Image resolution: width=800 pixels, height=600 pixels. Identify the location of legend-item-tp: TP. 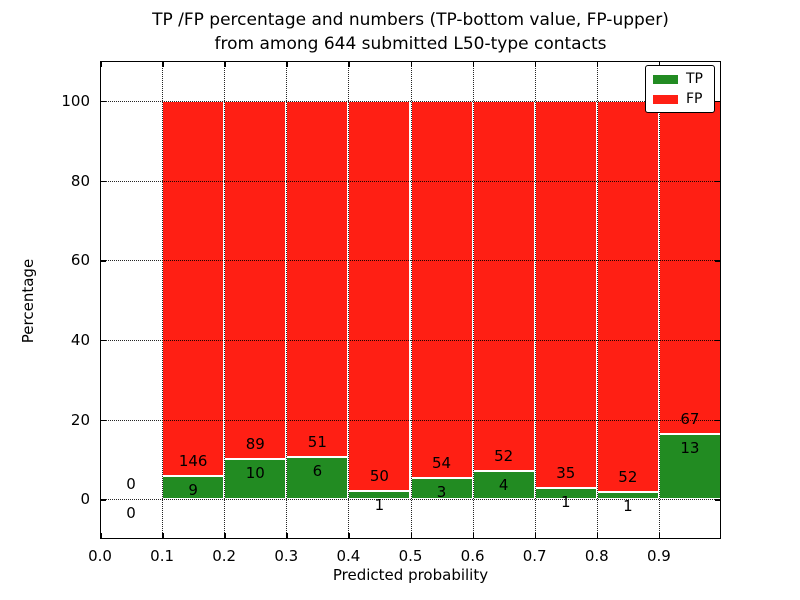
(680, 79).